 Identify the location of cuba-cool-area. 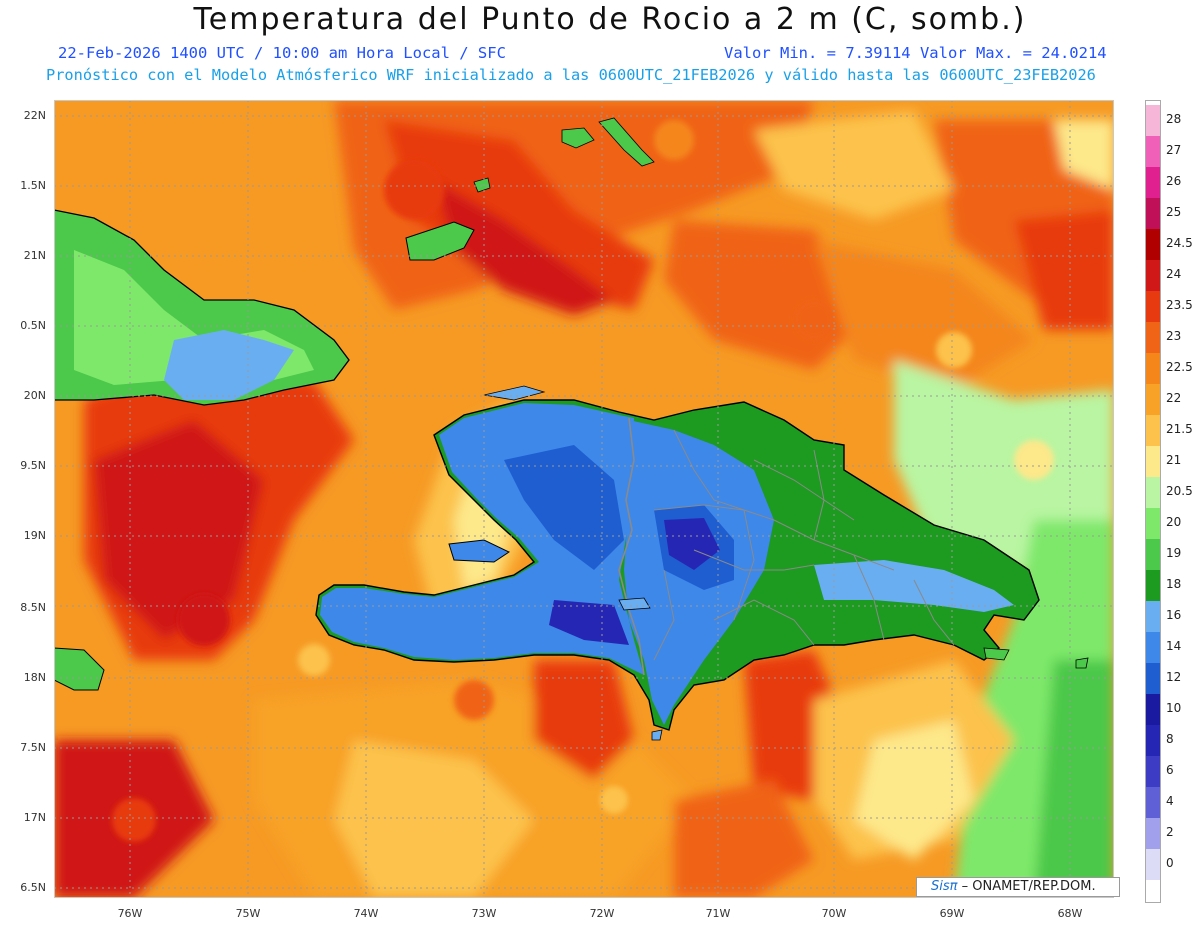
(229, 365).